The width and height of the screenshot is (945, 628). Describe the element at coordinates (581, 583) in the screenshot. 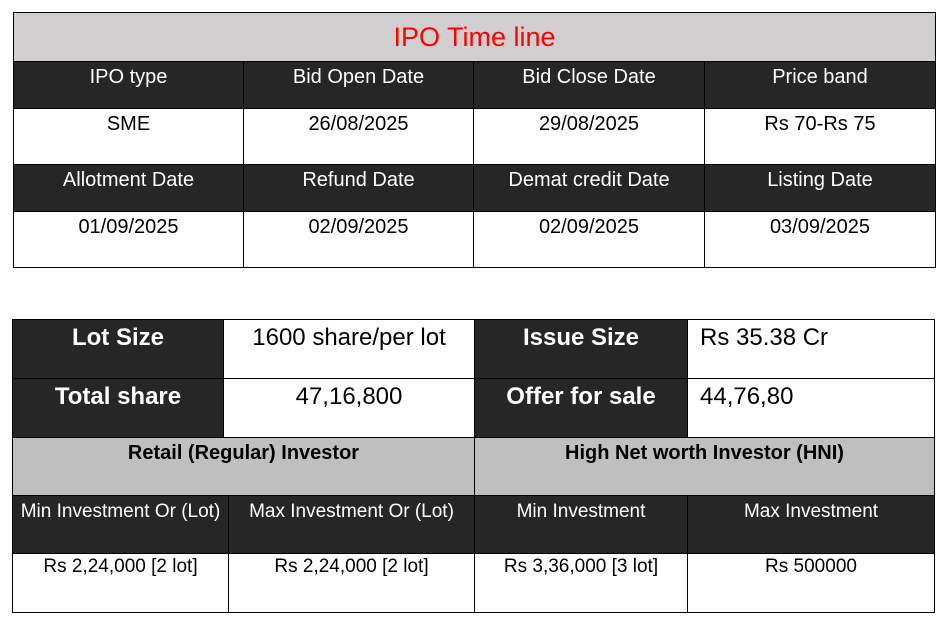

I see `value-hni-min-investment: Rs 3,36,000 [3 lot]` at that location.